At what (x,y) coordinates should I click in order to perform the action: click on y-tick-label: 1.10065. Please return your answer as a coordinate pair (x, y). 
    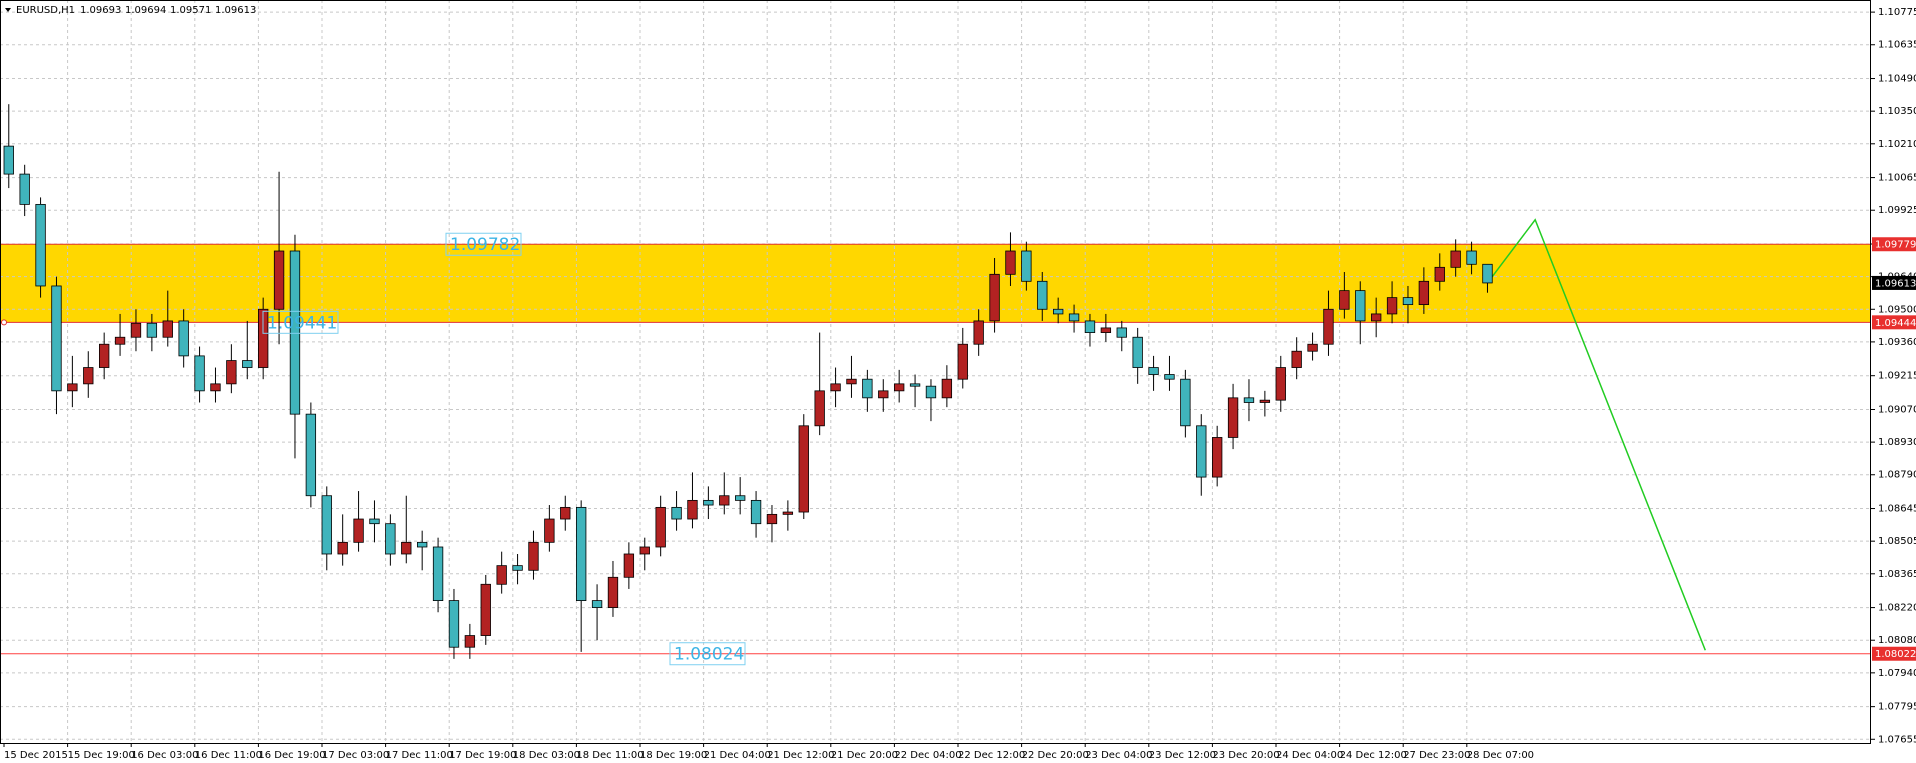
    Looking at the image, I should click on (1897, 178).